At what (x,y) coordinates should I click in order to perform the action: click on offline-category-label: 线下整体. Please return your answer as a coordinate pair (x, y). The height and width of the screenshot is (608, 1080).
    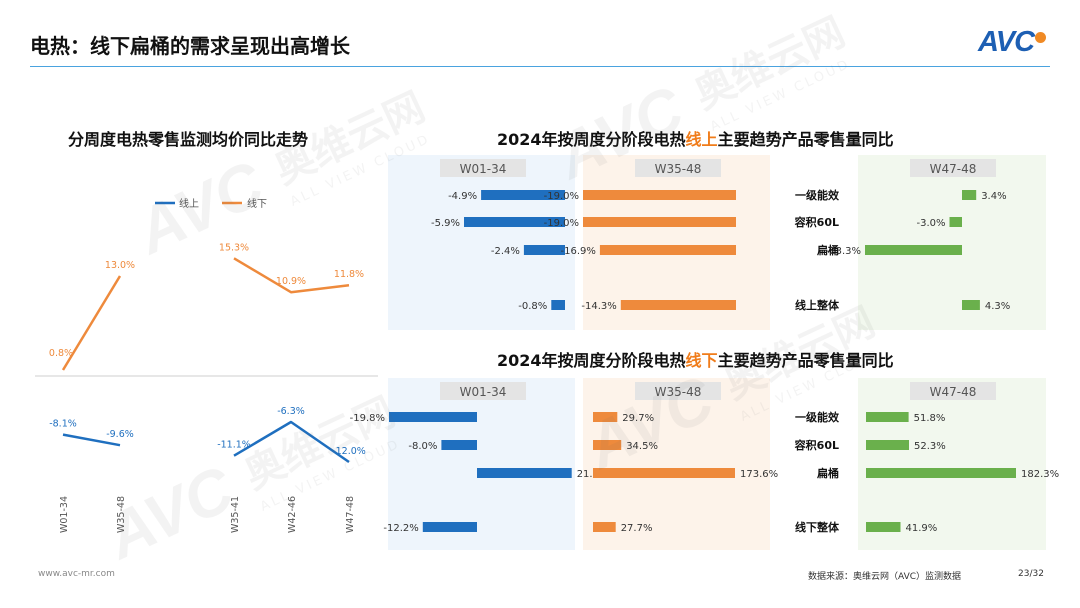
    Looking at the image, I should click on (817, 527).